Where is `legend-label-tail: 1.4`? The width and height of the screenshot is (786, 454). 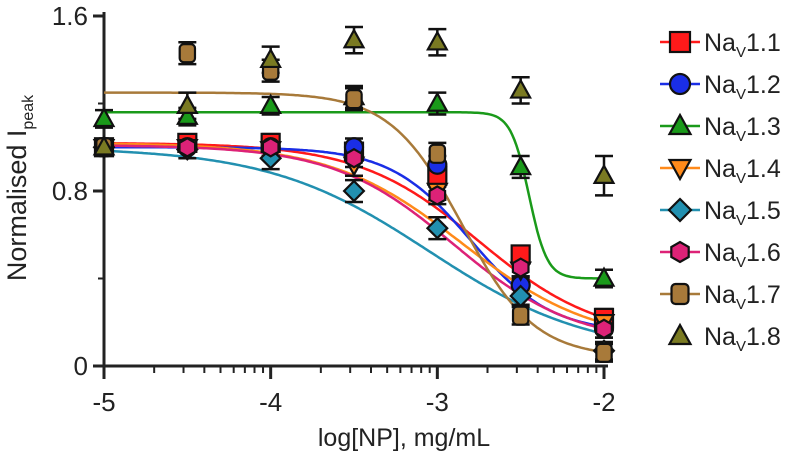
legend-label-tail: 1.4 is located at coordinates (763, 169).